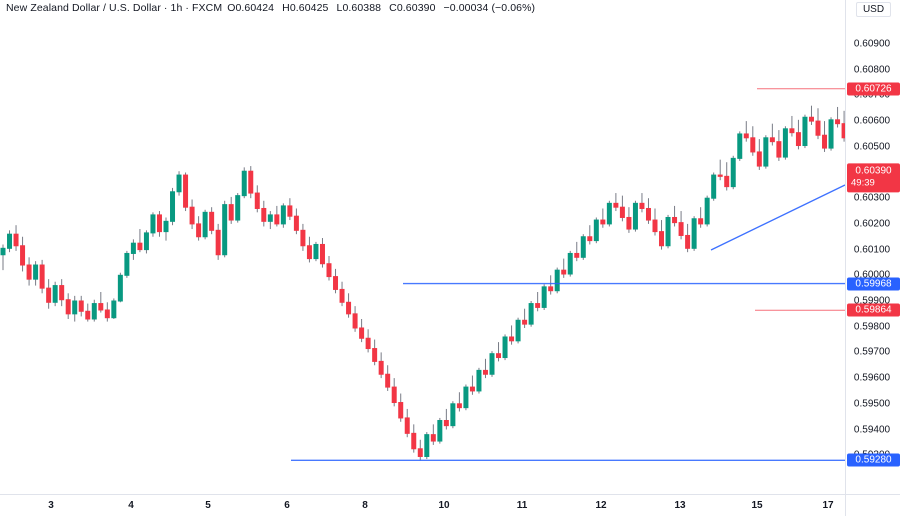  I want to click on price-tick: 0.60500, so click(872, 147).